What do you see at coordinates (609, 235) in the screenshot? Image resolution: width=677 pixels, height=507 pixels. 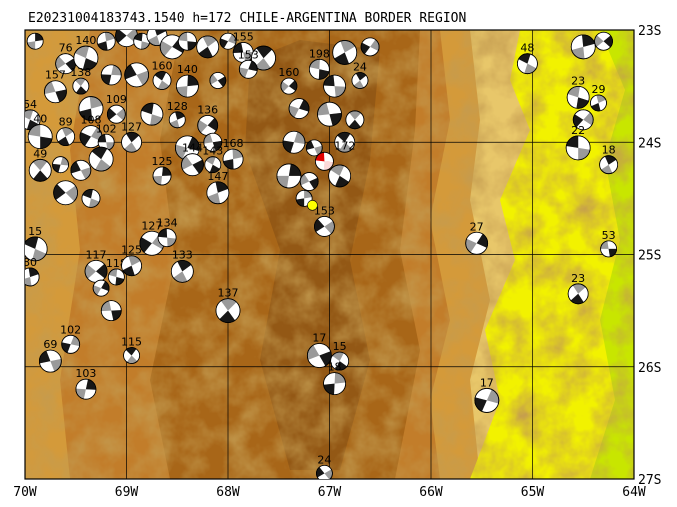 I see `depth-label: 53` at bounding box center [609, 235].